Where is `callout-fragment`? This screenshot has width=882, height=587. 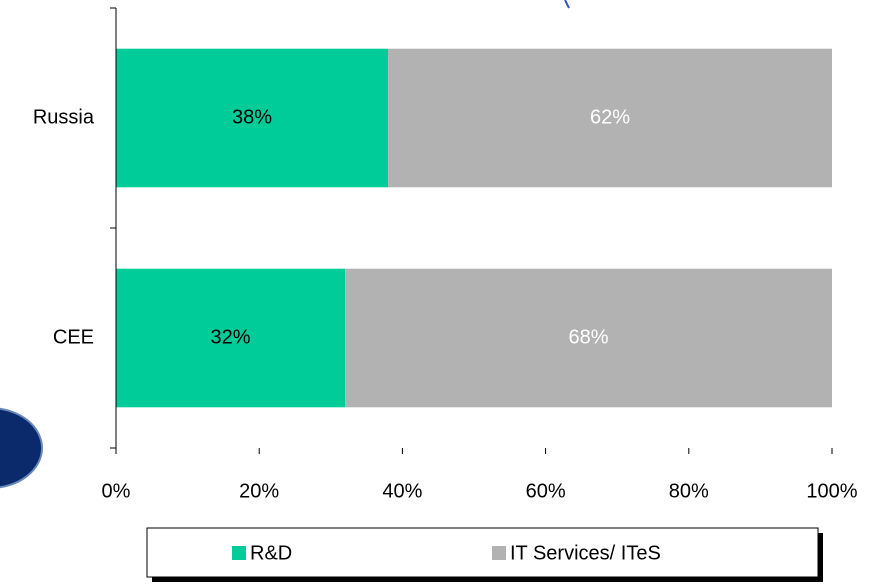 callout-fragment is located at coordinates (21, 448).